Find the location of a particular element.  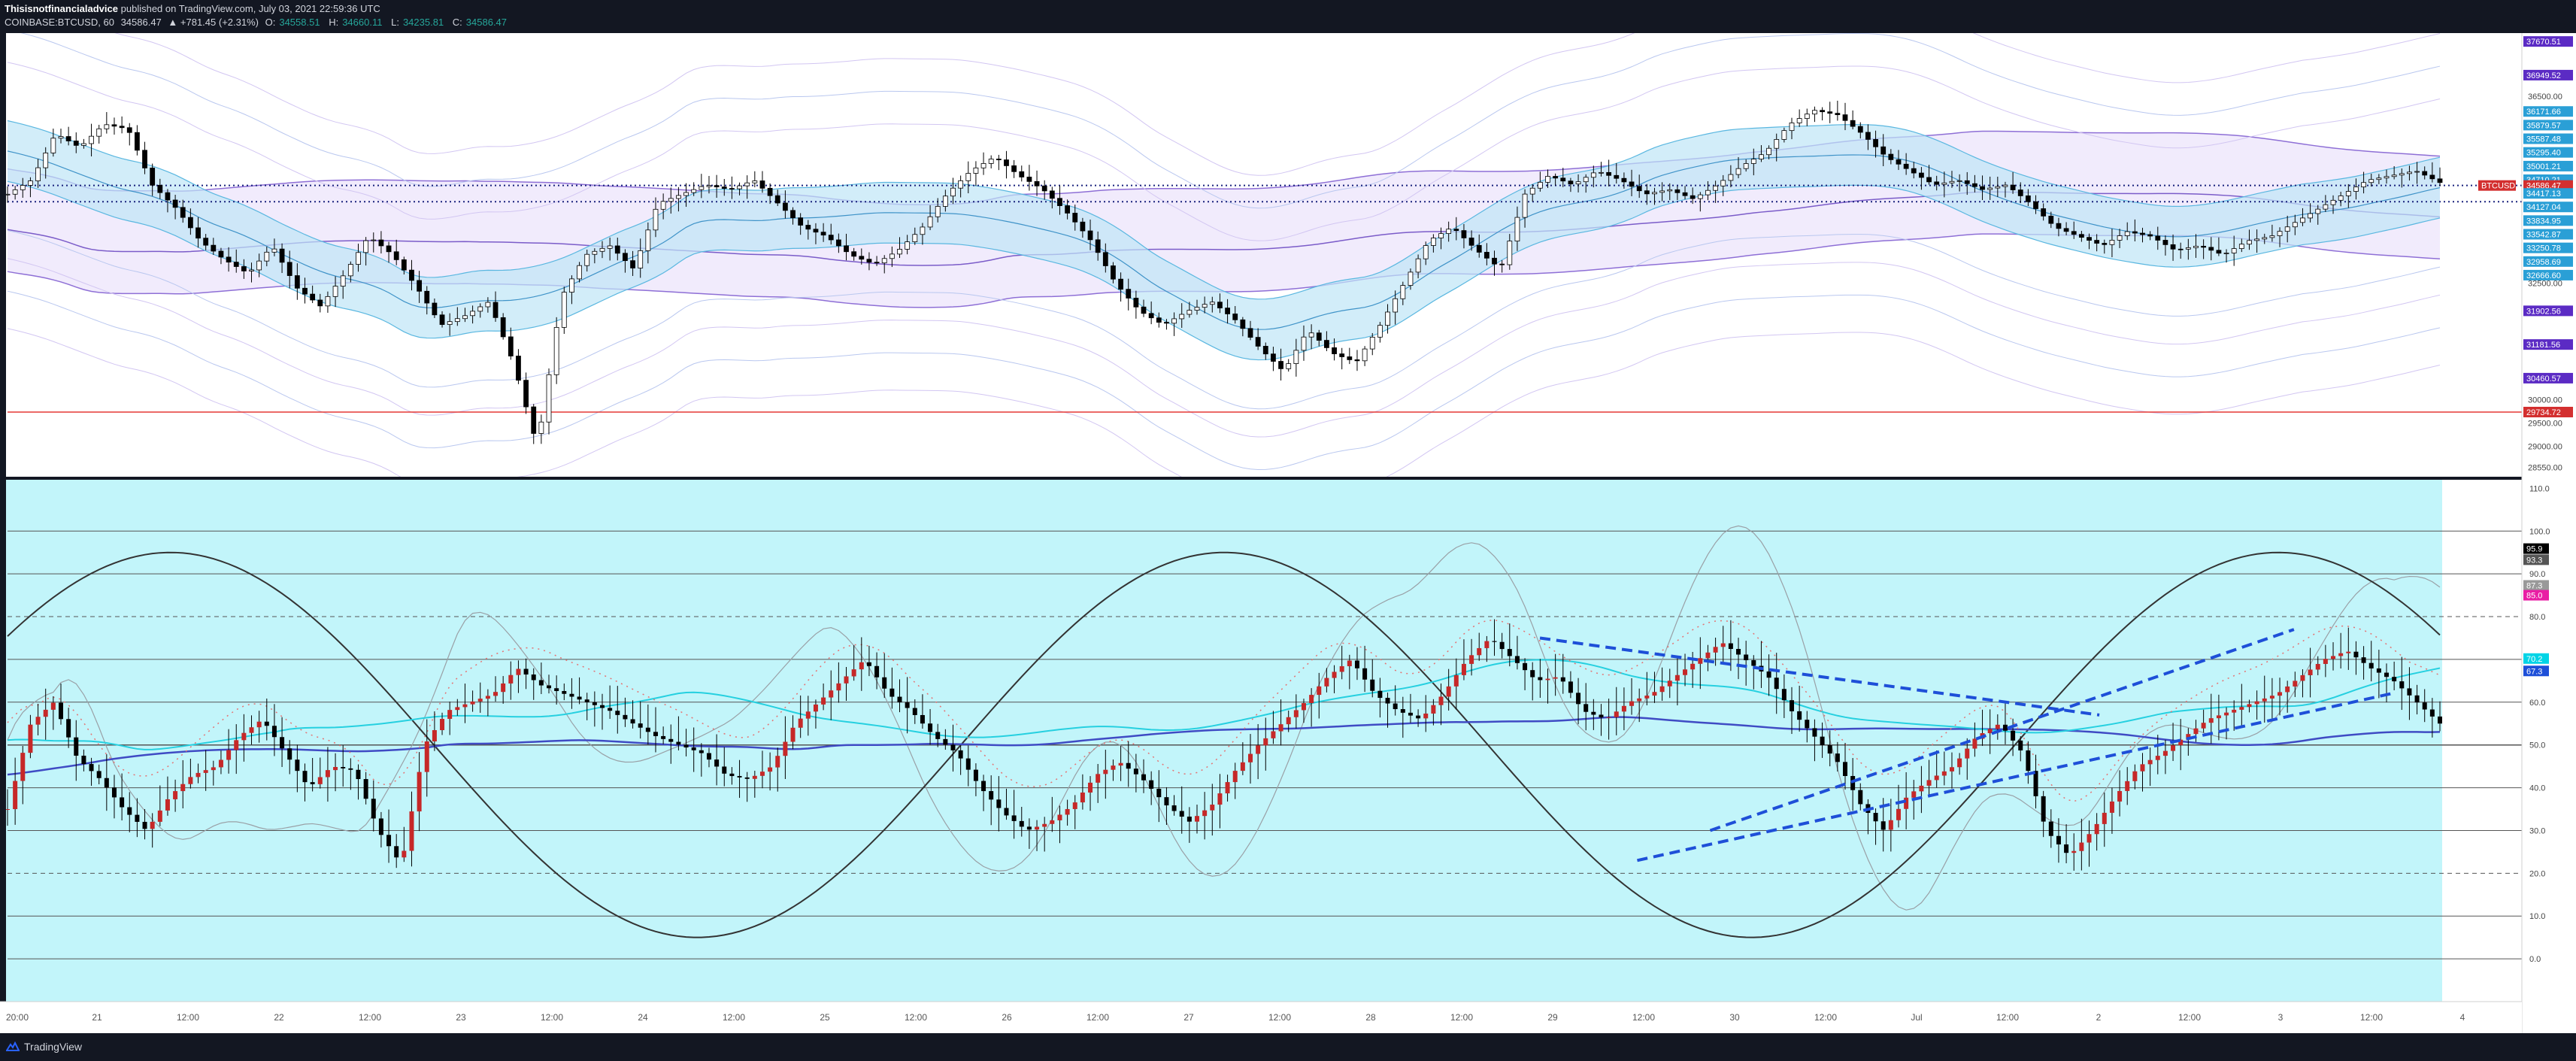

rsi-axis-badge: 95.9 is located at coordinates (2534, 549).